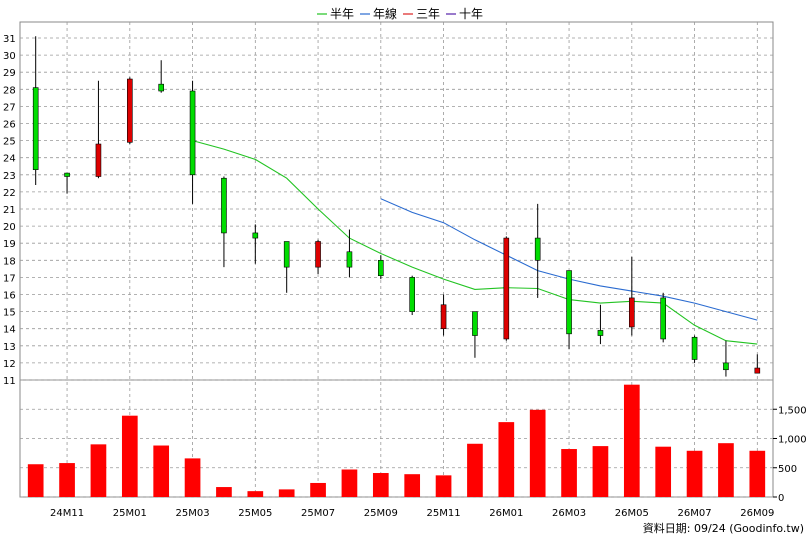  Describe the element at coordinates (9, 261) in the screenshot. I see `price-tick-label: 18` at that location.